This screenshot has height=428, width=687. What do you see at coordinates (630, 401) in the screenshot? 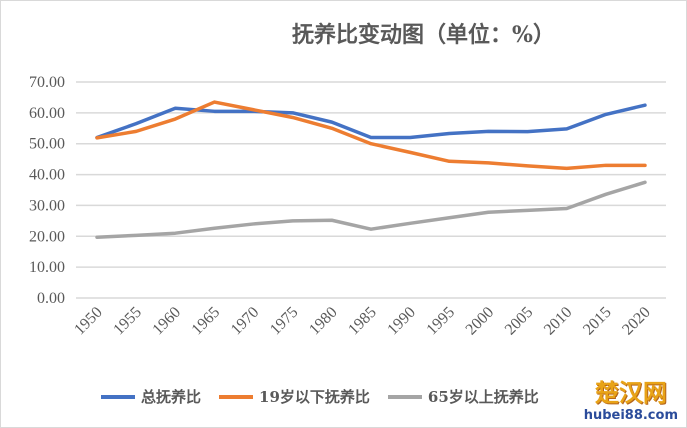
I see `watermark-logo: 楚汉网 hubei88.com` at bounding box center [630, 401].